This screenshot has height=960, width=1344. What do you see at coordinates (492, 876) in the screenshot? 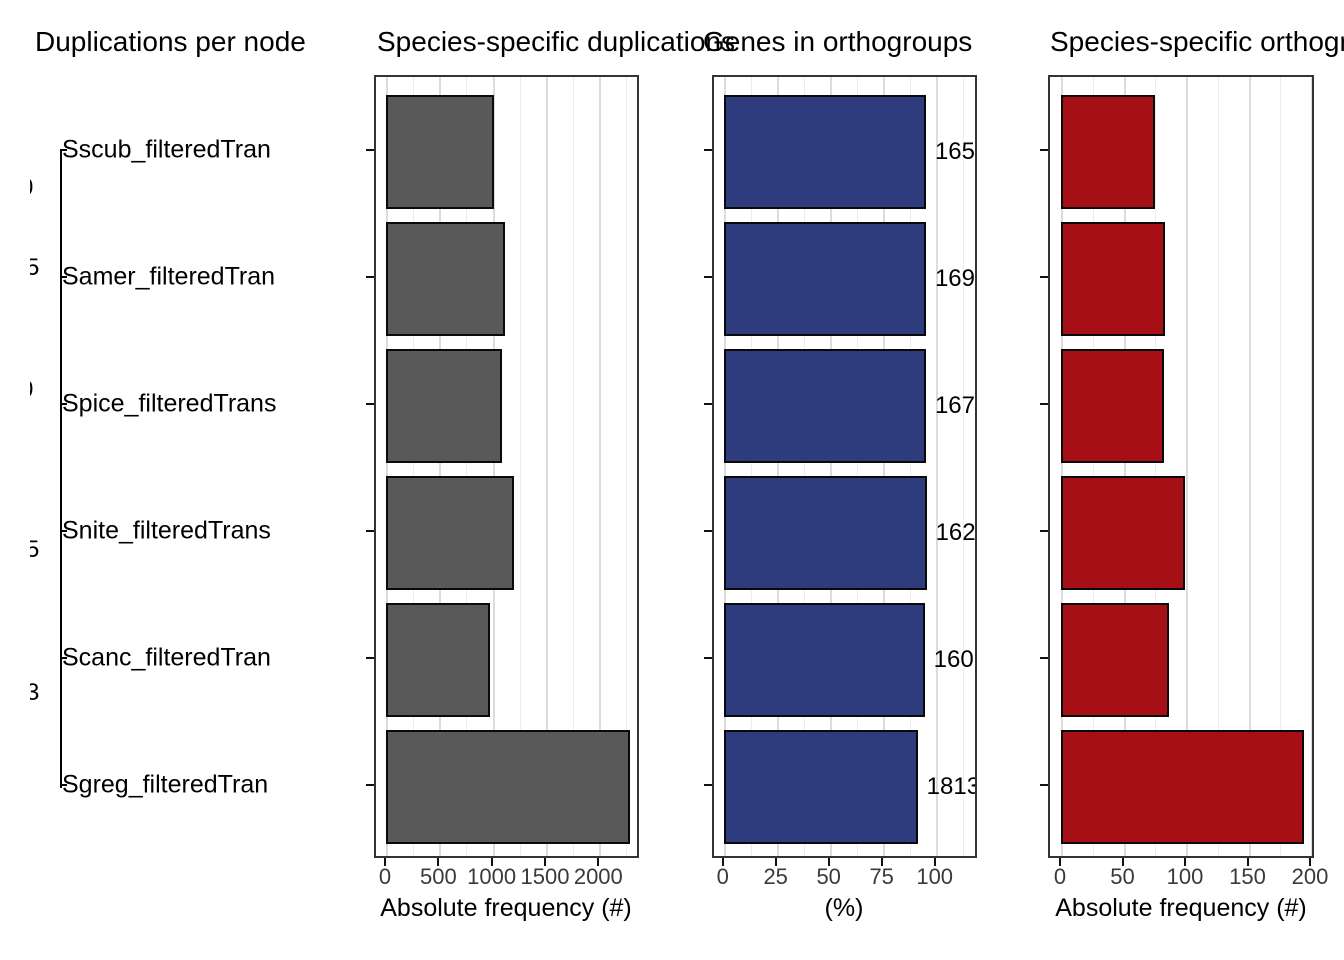
I see `x-tick-label: 1000` at bounding box center [492, 876].